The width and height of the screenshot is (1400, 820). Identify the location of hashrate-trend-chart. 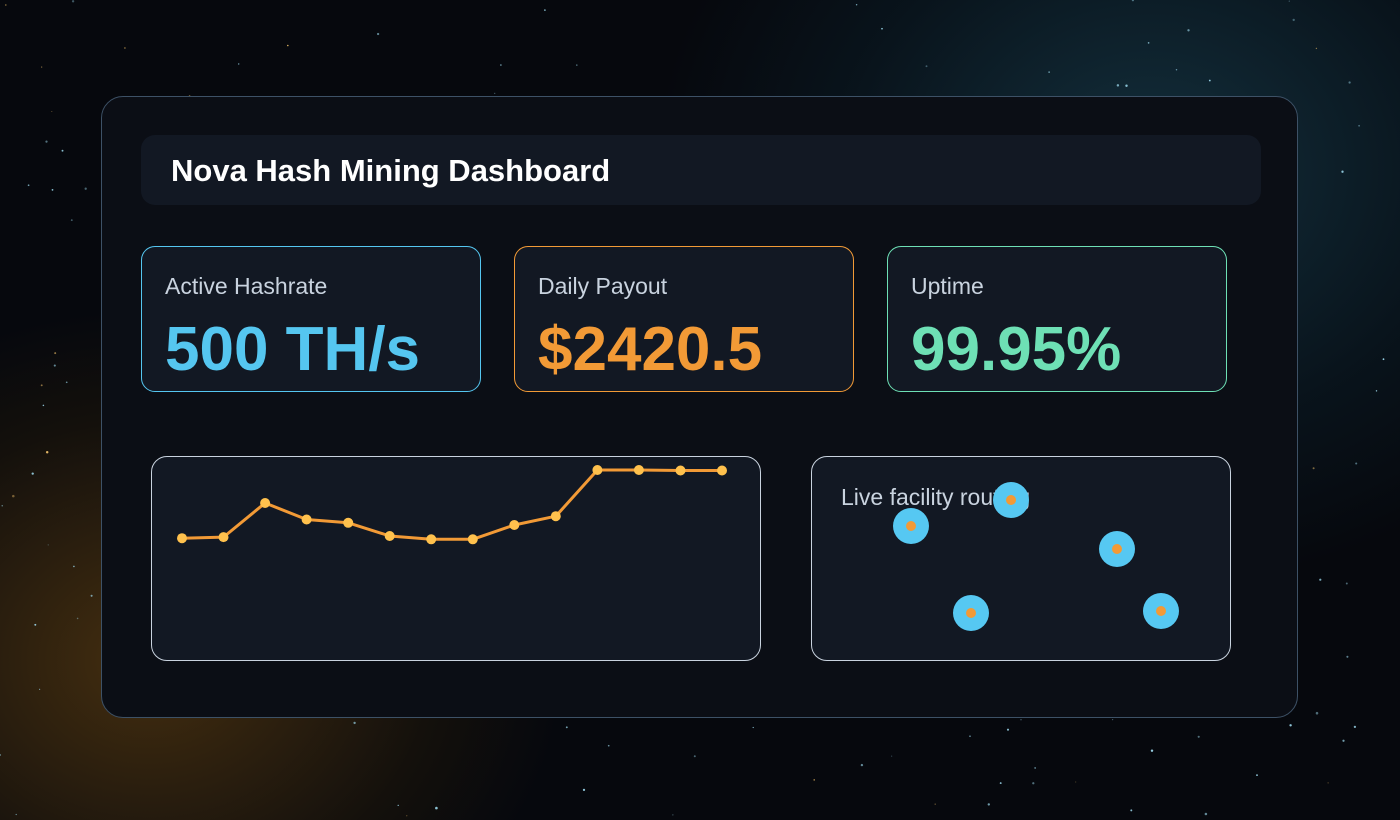
(456, 558).